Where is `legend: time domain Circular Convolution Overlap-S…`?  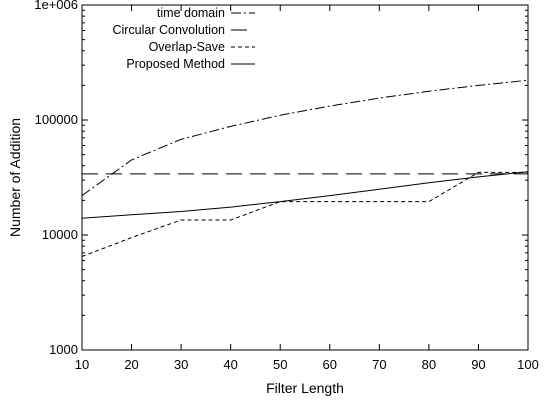 legend: time domain Circular Convolution Overlap-S… is located at coordinates (183, 38).